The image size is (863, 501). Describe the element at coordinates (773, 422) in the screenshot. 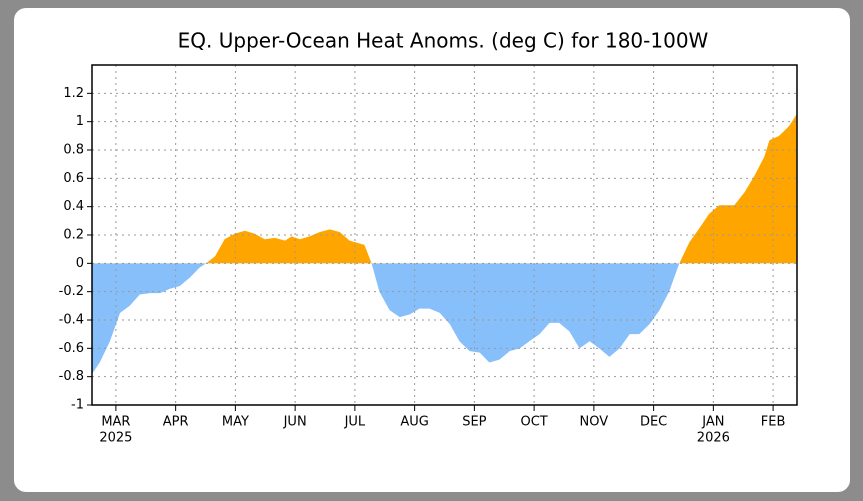

I see `x-tick-label: FEB` at that location.